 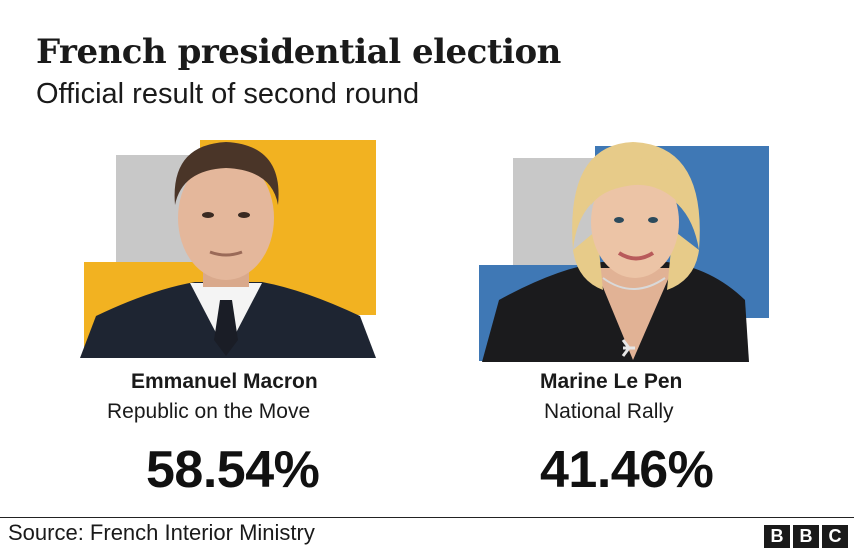 What do you see at coordinates (627, 470) in the screenshot?
I see `vote-share-label: 41.46%` at bounding box center [627, 470].